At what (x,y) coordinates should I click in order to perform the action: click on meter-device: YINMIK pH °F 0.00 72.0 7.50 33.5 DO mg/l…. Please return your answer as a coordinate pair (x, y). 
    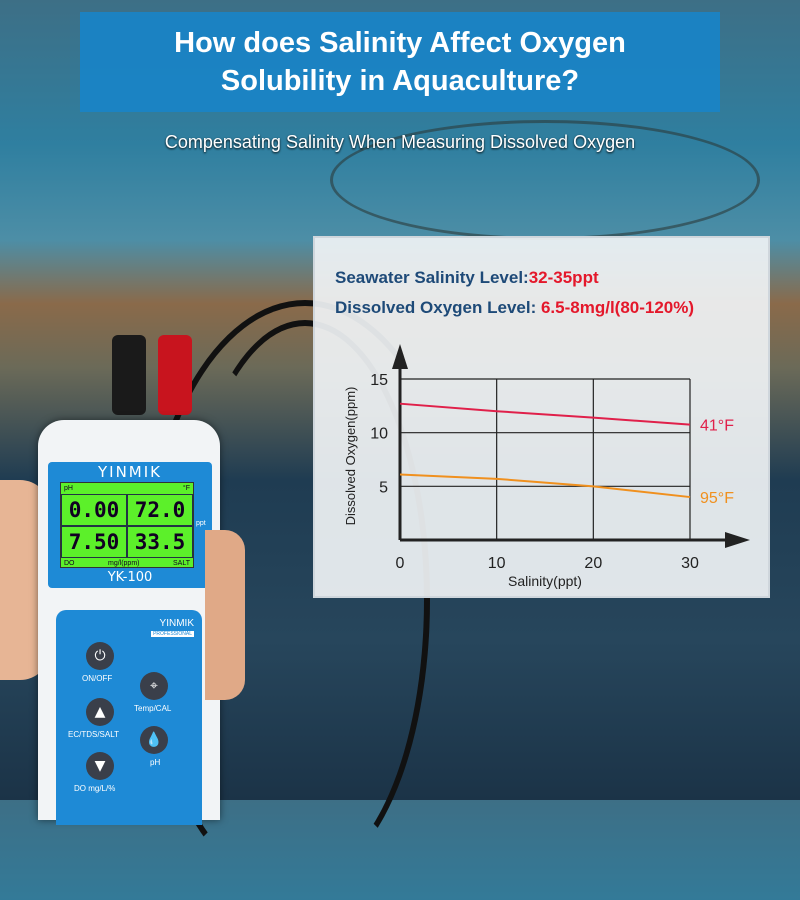
    Looking at the image, I should click on (129, 622).